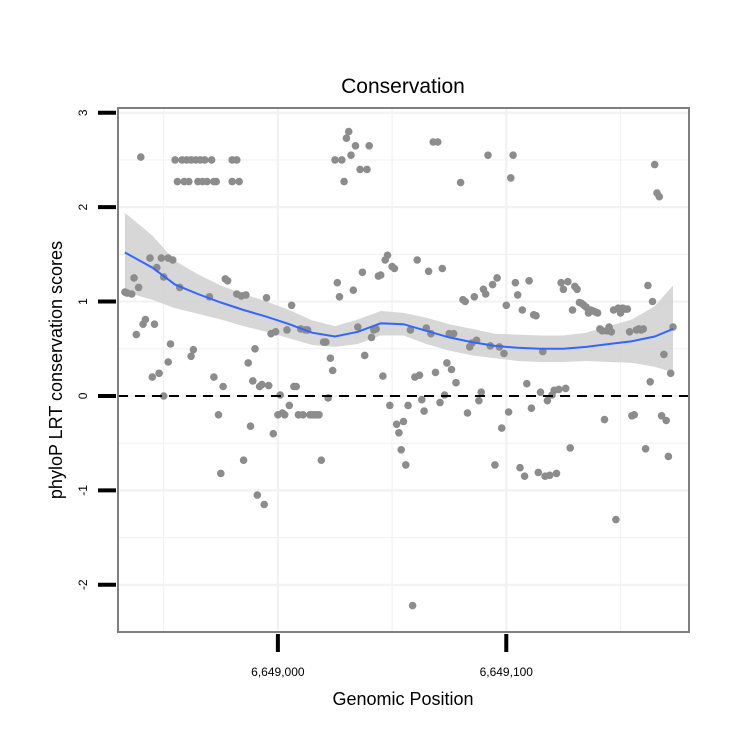 This screenshot has height=750, width=750. I want to click on x-axis: 6,649,000 6,649,100, so click(392, 656).